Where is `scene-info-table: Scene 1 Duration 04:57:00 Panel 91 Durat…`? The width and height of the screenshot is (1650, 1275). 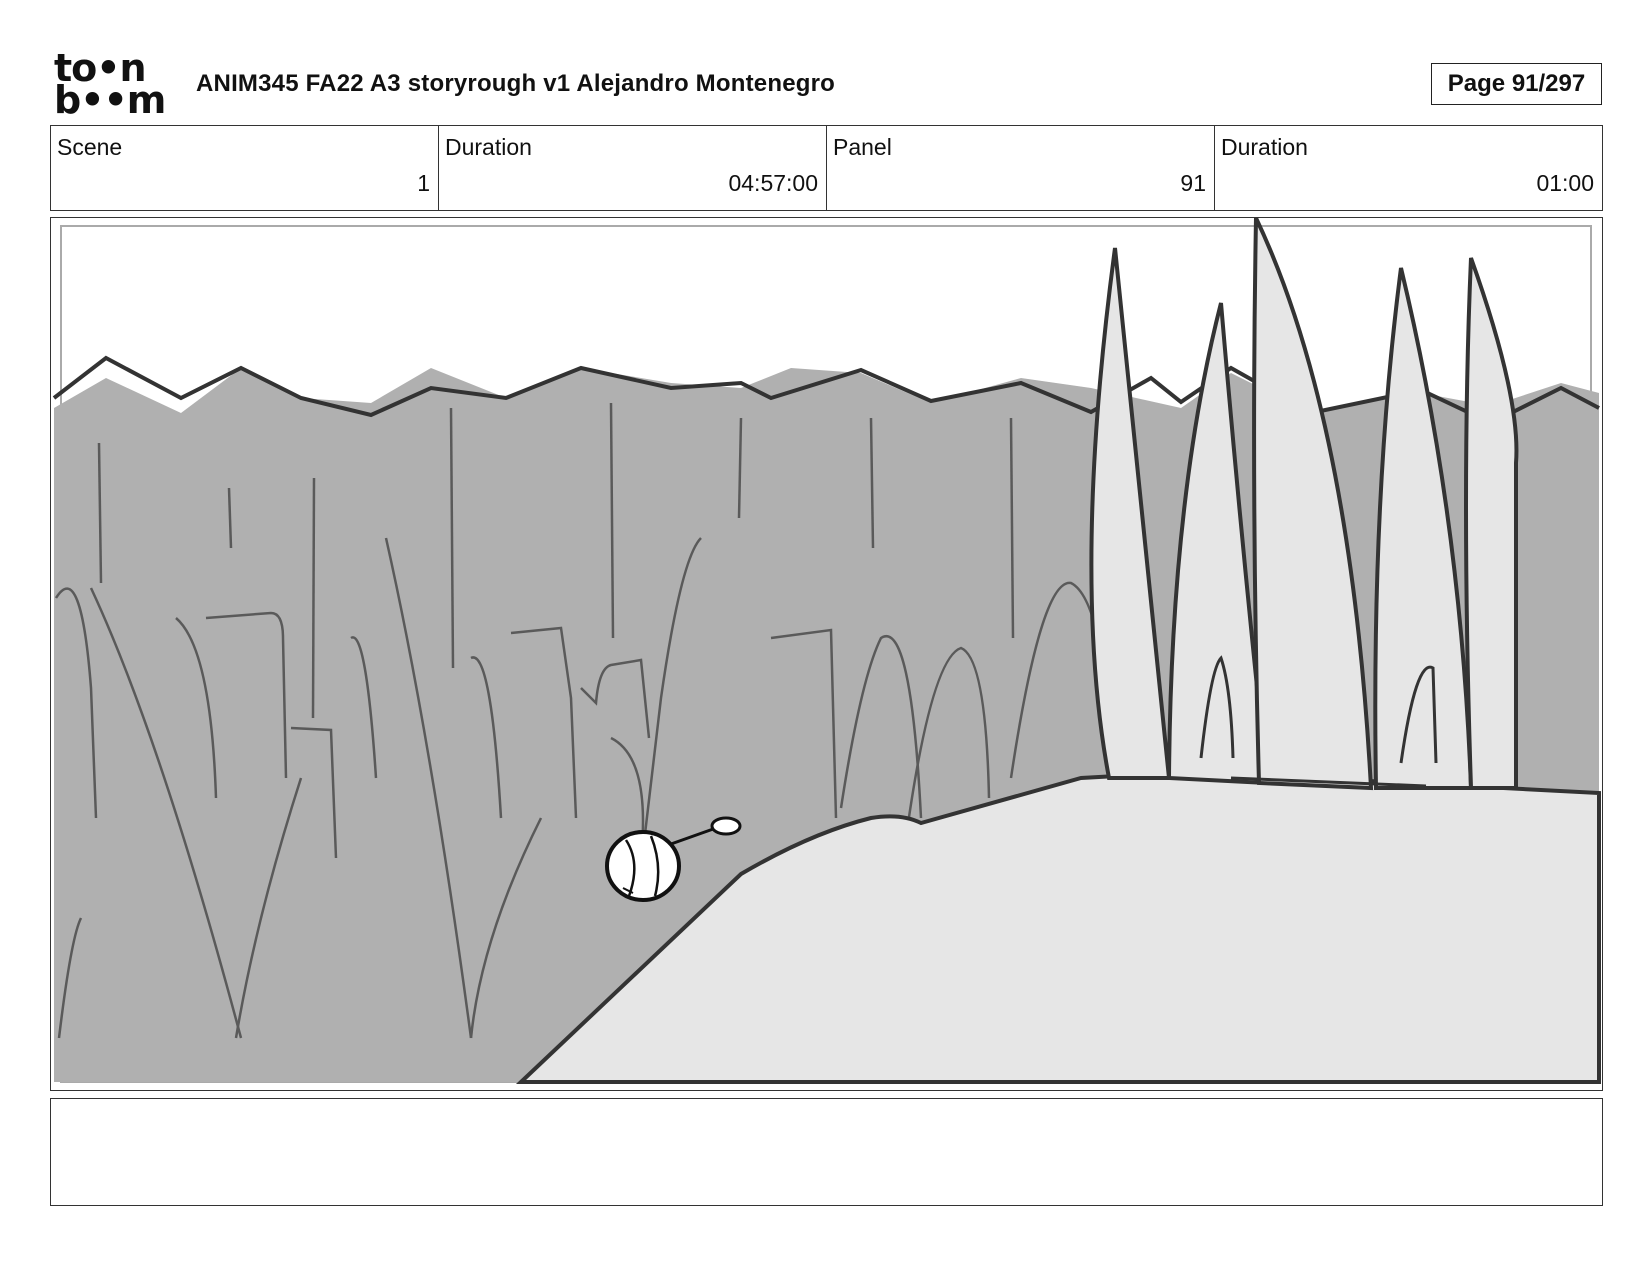
scene-info-table: Scene 1 Duration 04:57:00 Panel 91 Durat… is located at coordinates (826, 168).